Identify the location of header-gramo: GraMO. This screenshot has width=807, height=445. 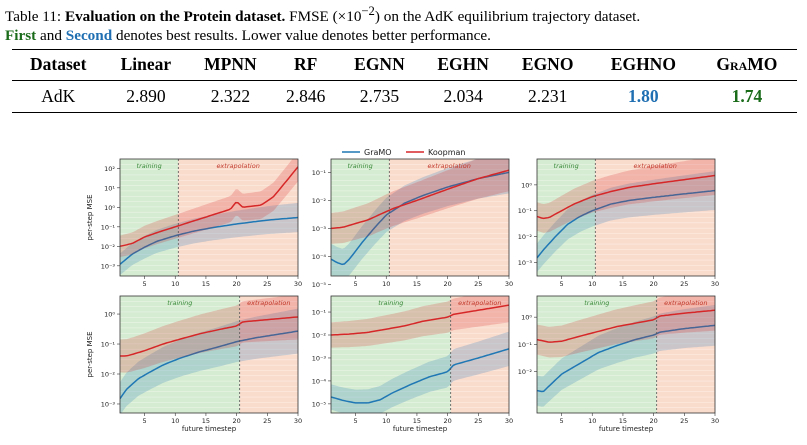
(746, 65).